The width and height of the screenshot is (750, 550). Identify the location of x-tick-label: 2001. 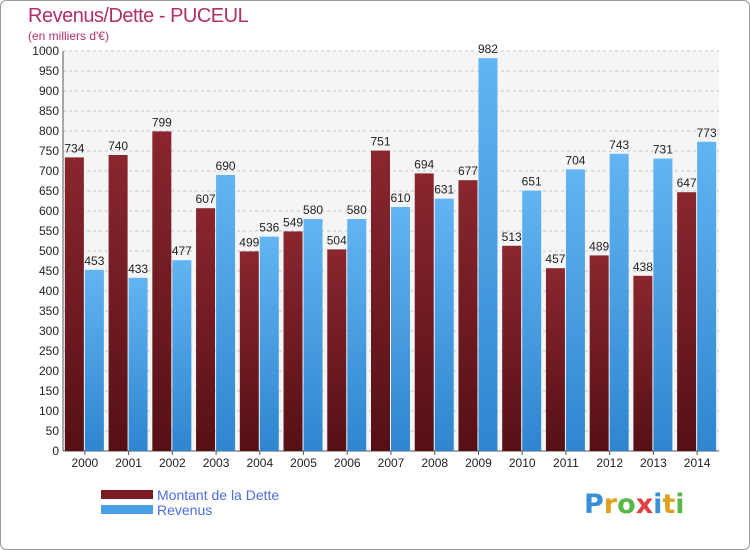
(128, 463).